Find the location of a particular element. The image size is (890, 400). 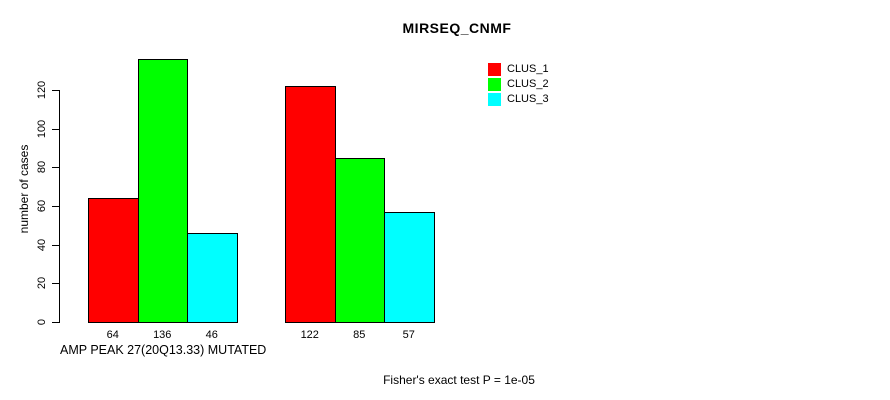

bar-value-label: 85 is located at coordinates (359, 335).